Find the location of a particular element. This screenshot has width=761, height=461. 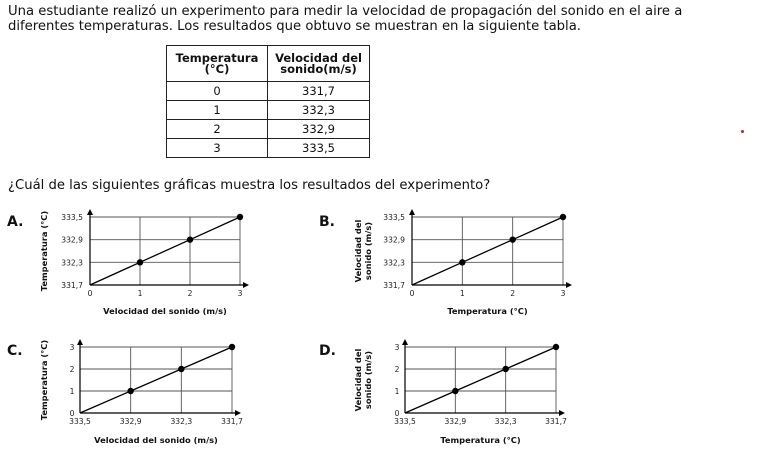

header-temperature-label: Temperatura (°C) is located at coordinates (217, 63).